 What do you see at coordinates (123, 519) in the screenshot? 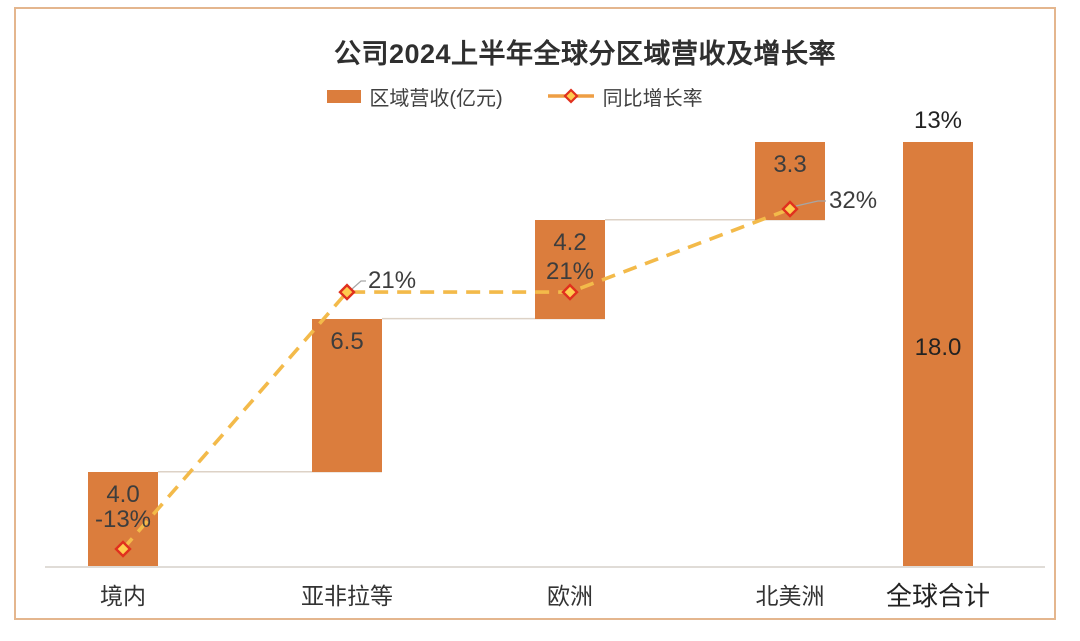
I see `growth-rate-label: -13%` at bounding box center [123, 519].